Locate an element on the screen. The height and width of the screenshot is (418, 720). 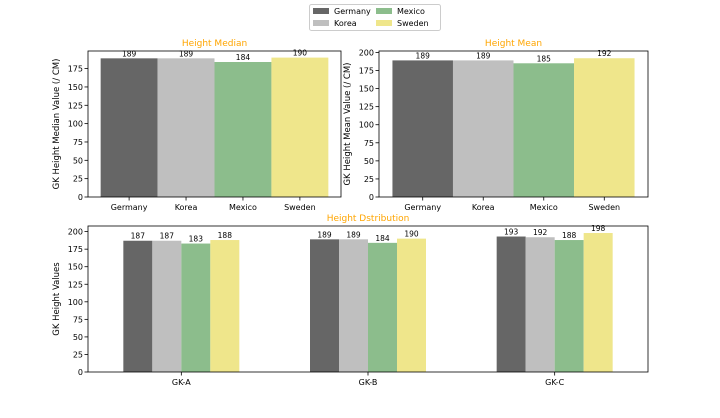
y-axis-label-median: GK Height Median Value (/ CM) is located at coordinates (57, 124).